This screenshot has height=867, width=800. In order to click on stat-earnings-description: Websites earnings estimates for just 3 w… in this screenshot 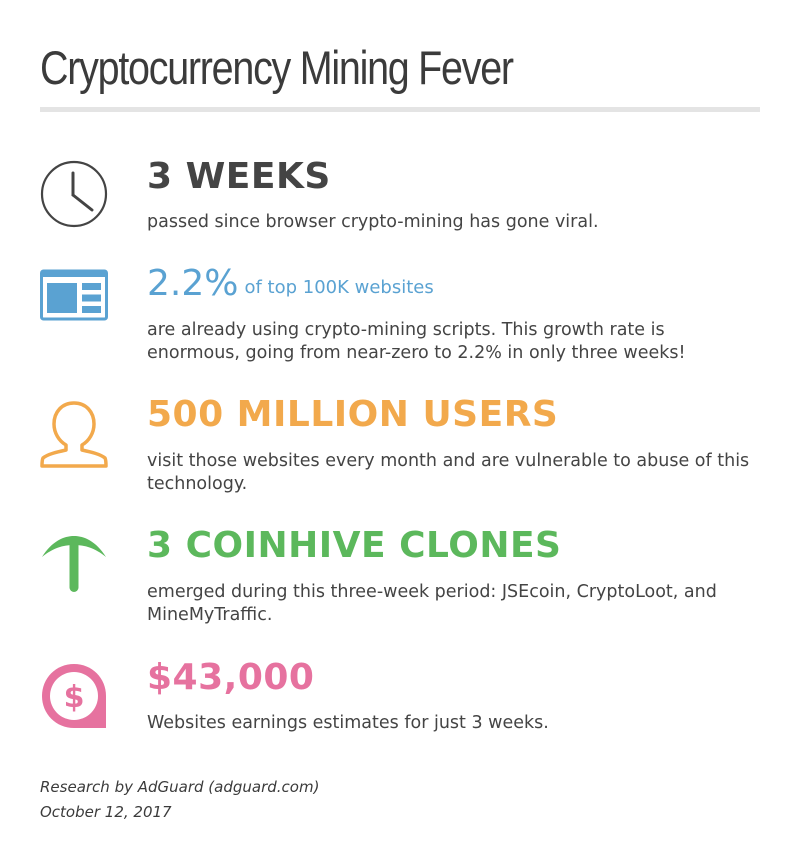, I will do `click(348, 723)`.